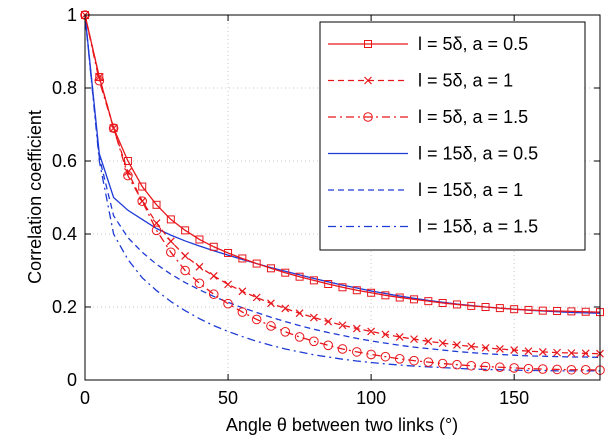 The image size is (612, 448). Describe the element at coordinates (228, 398) in the screenshot. I see `x-tick-label: 50` at that location.